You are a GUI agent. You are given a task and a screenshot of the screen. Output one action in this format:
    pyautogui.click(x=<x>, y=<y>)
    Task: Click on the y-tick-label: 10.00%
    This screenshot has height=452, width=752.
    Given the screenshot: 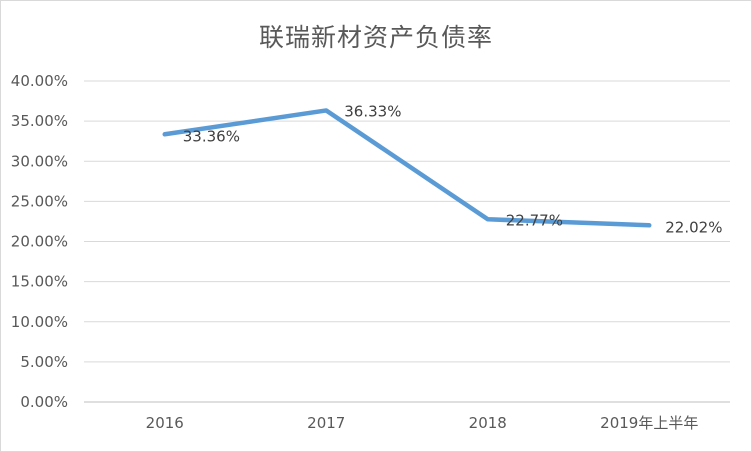 What is the action you would take?
    pyautogui.click(x=39, y=322)
    